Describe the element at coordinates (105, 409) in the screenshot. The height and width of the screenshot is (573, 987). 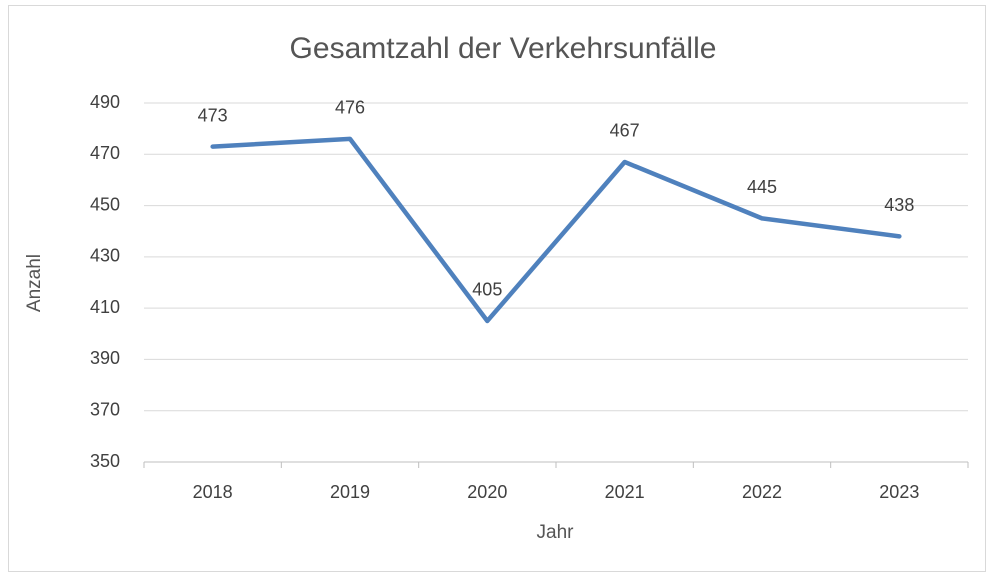
I see `y-tick-label: 370` at that location.